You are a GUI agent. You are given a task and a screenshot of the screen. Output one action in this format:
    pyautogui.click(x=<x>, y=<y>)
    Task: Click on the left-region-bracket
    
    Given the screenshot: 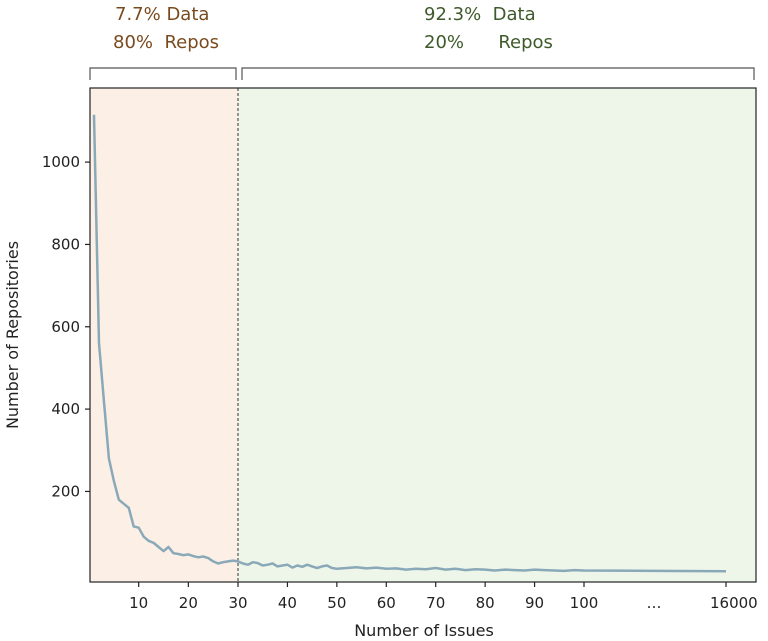 What is the action you would take?
    pyautogui.click(x=163, y=73)
    